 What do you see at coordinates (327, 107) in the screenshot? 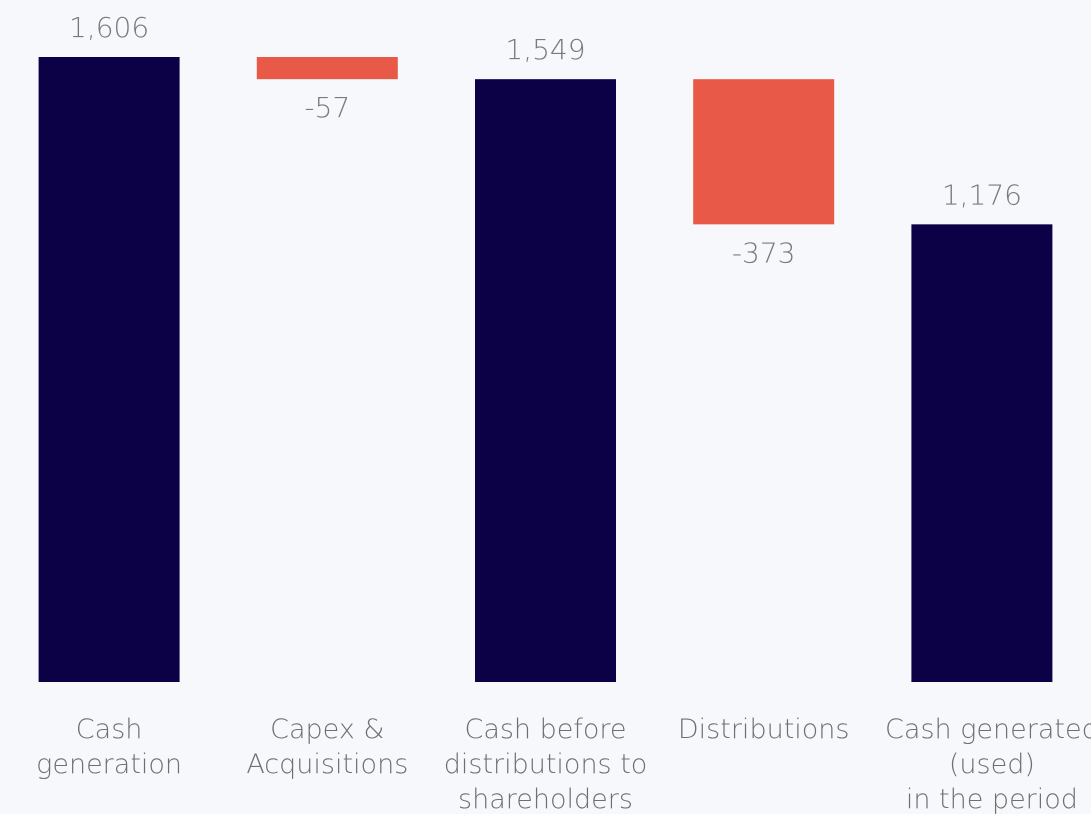
I see `value-label-1: -57` at bounding box center [327, 107].